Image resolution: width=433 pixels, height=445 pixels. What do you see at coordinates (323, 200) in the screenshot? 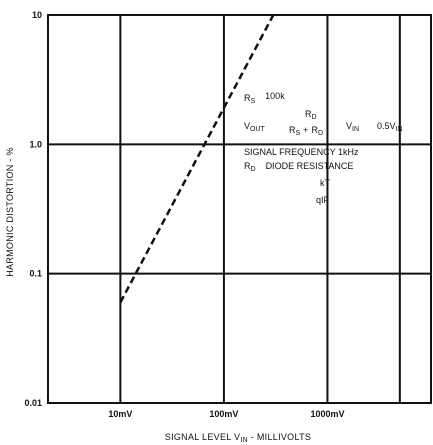
I see `qif-denominator: qIF` at bounding box center [323, 200].